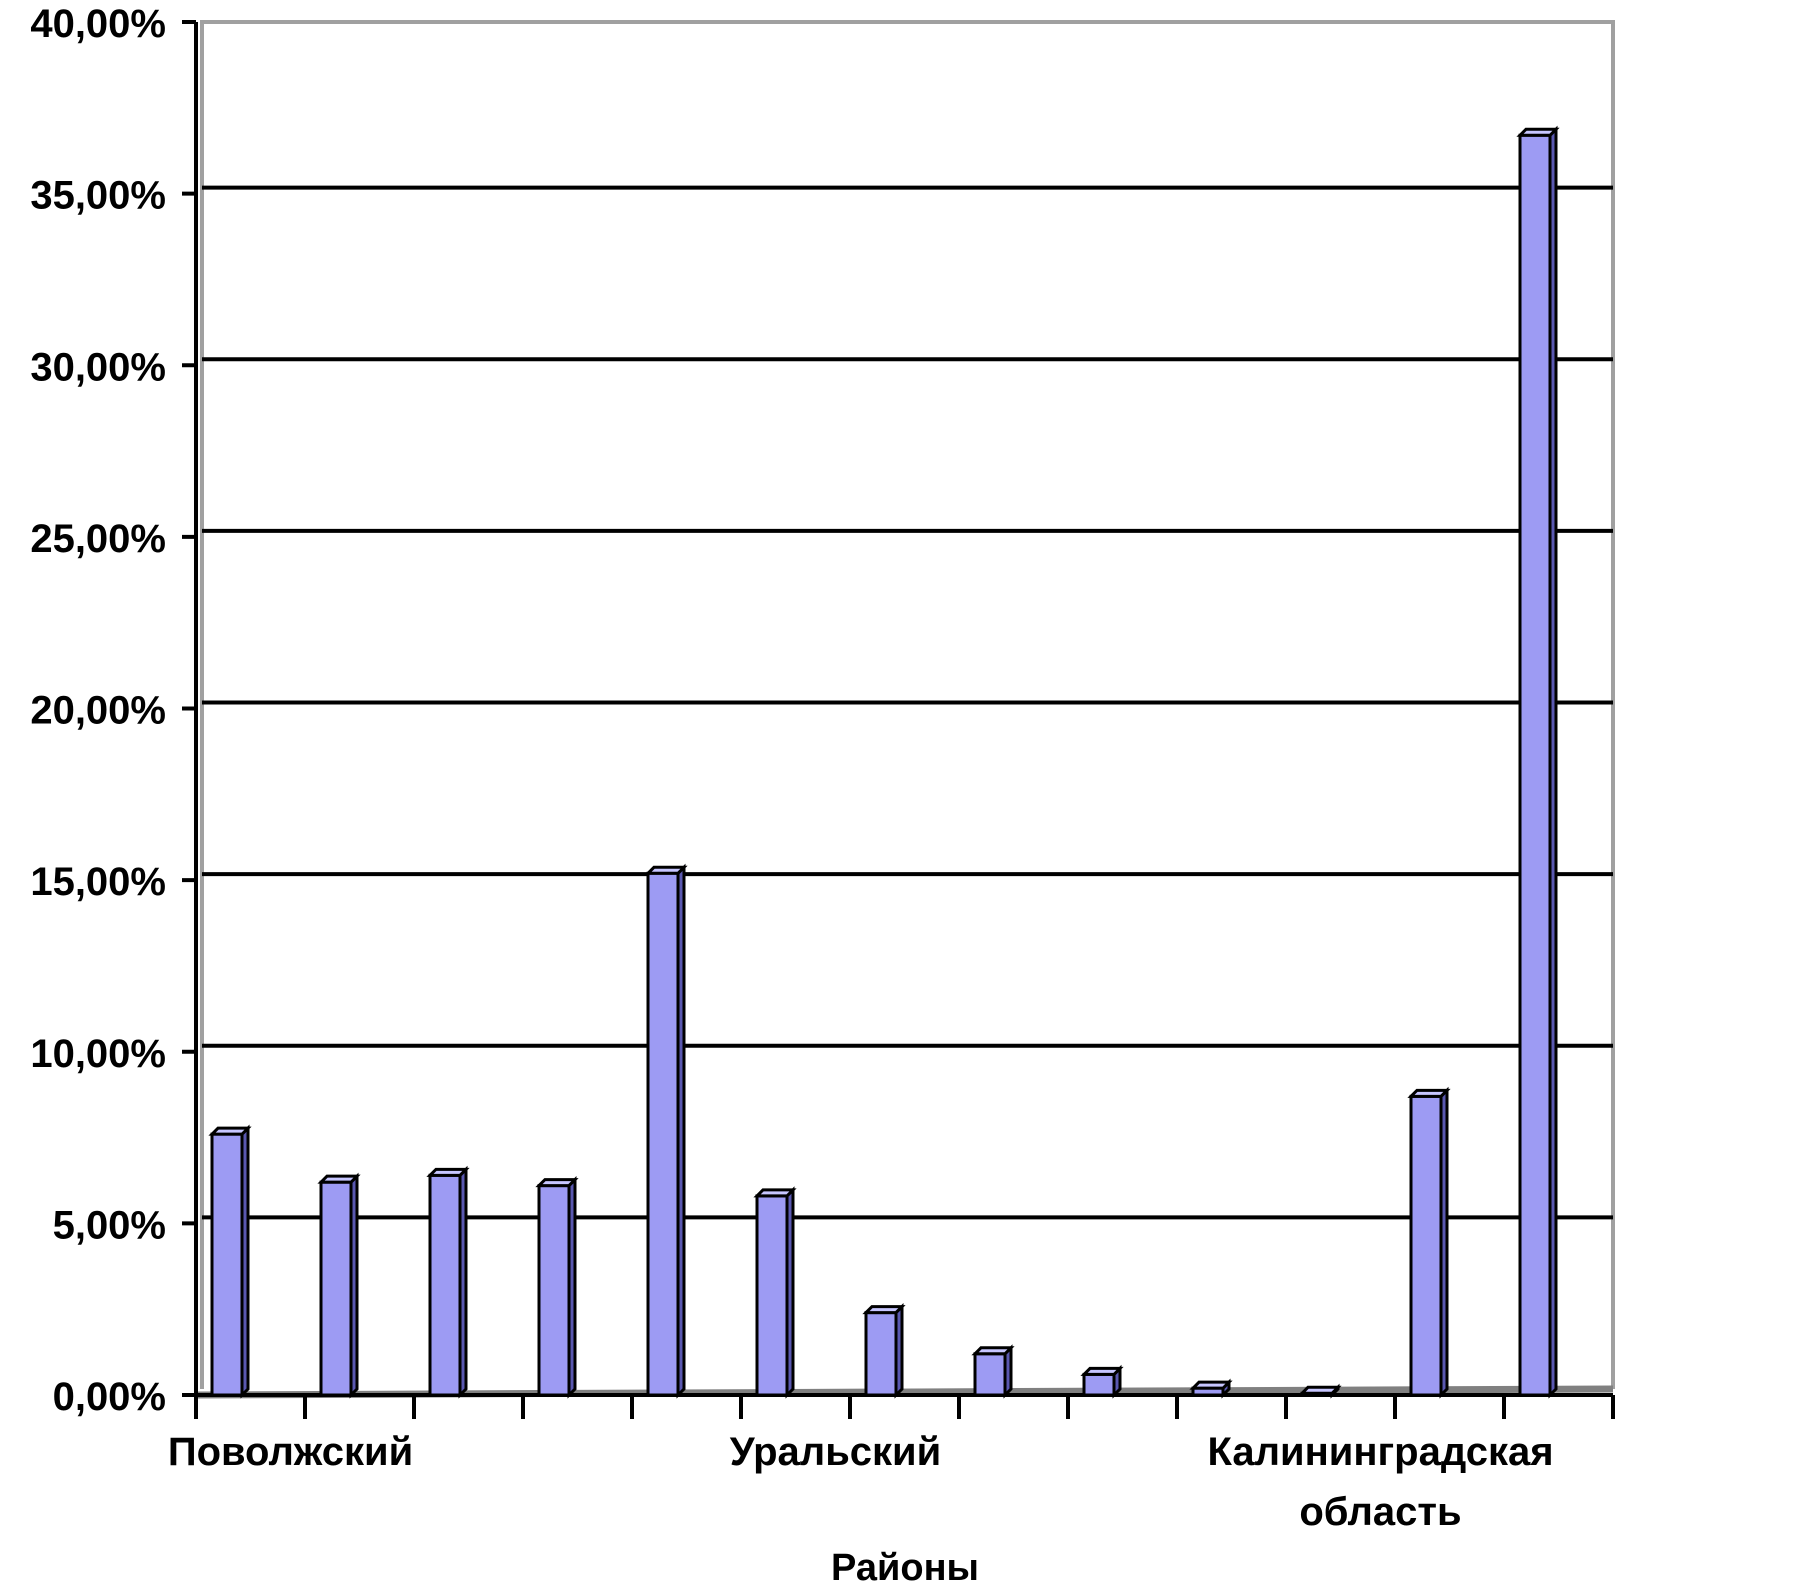 The image size is (1805, 1585). What do you see at coordinates (98, 539) in the screenshot?
I see `y-tick-label: 25,00%` at bounding box center [98, 539].